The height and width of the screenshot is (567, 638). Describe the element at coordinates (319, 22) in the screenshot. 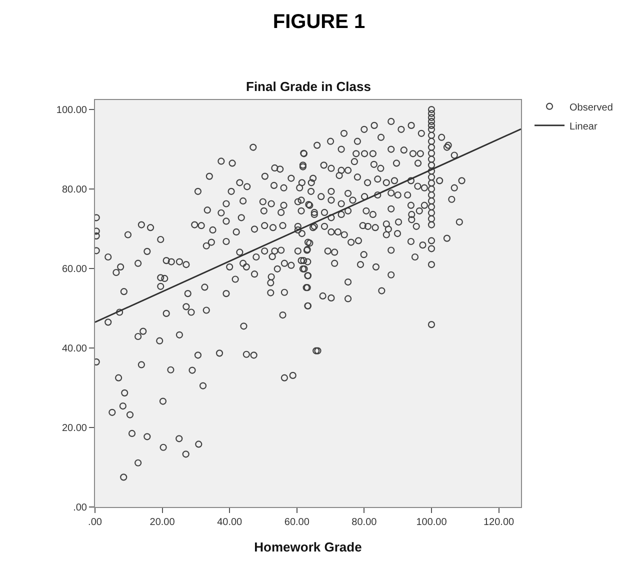

I see `chart-title: FIGURE 1` at that location.